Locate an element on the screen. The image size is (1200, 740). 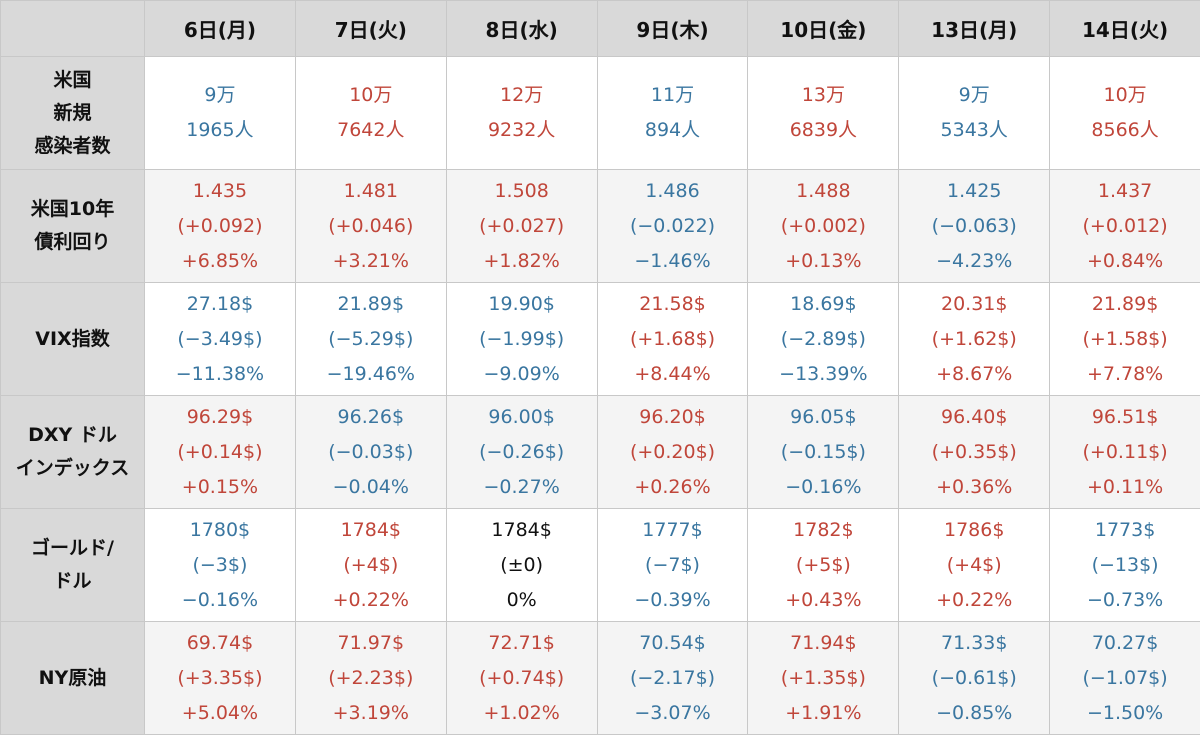
data-cell: 1777$ (−7$) −0.39% is located at coordinates (672, 565).